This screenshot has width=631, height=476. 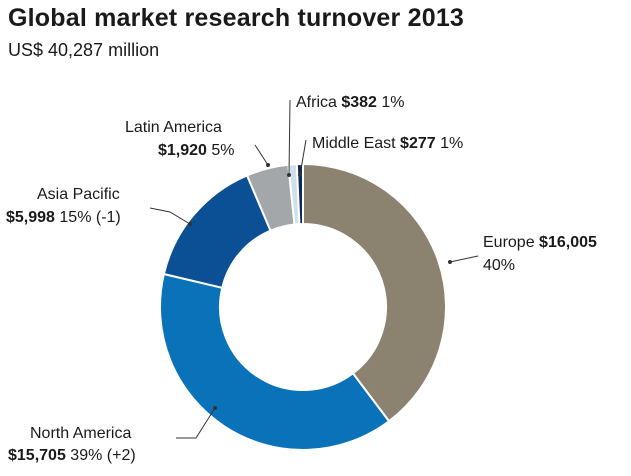 What do you see at coordinates (451, 143) in the screenshot?
I see `label-middle-east-pct: 1%` at bounding box center [451, 143].